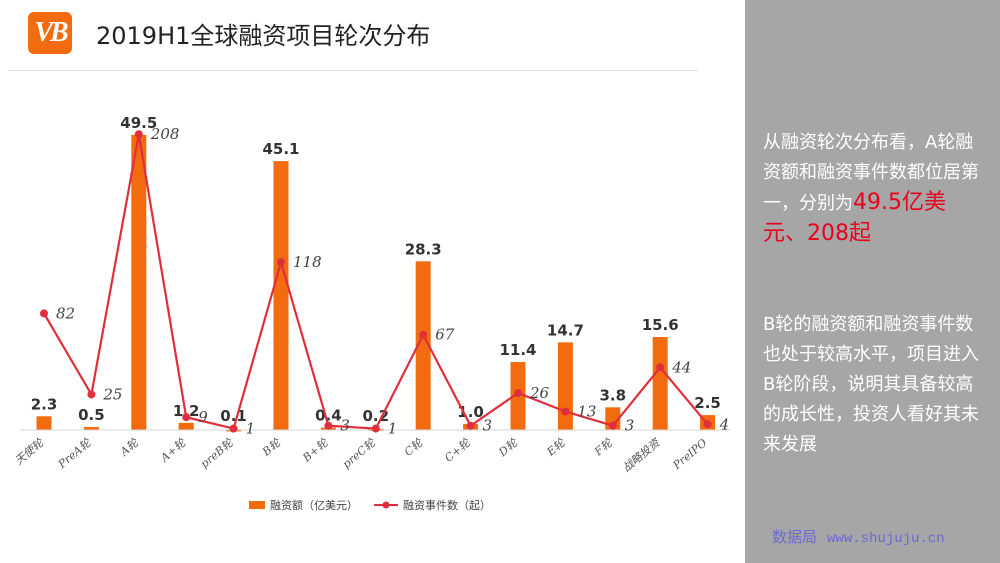 This screenshot has height=563, width=1000. What do you see at coordinates (707, 403) in the screenshot?
I see `bar-value-label: 2.5` at bounding box center [707, 403].